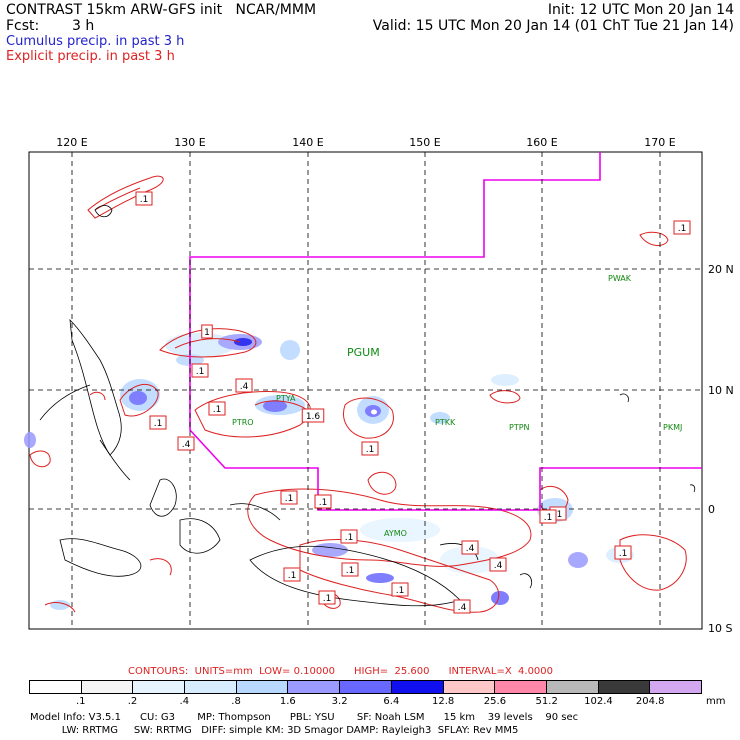  I want to click on station-pgum: PGUM, so click(363, 352).